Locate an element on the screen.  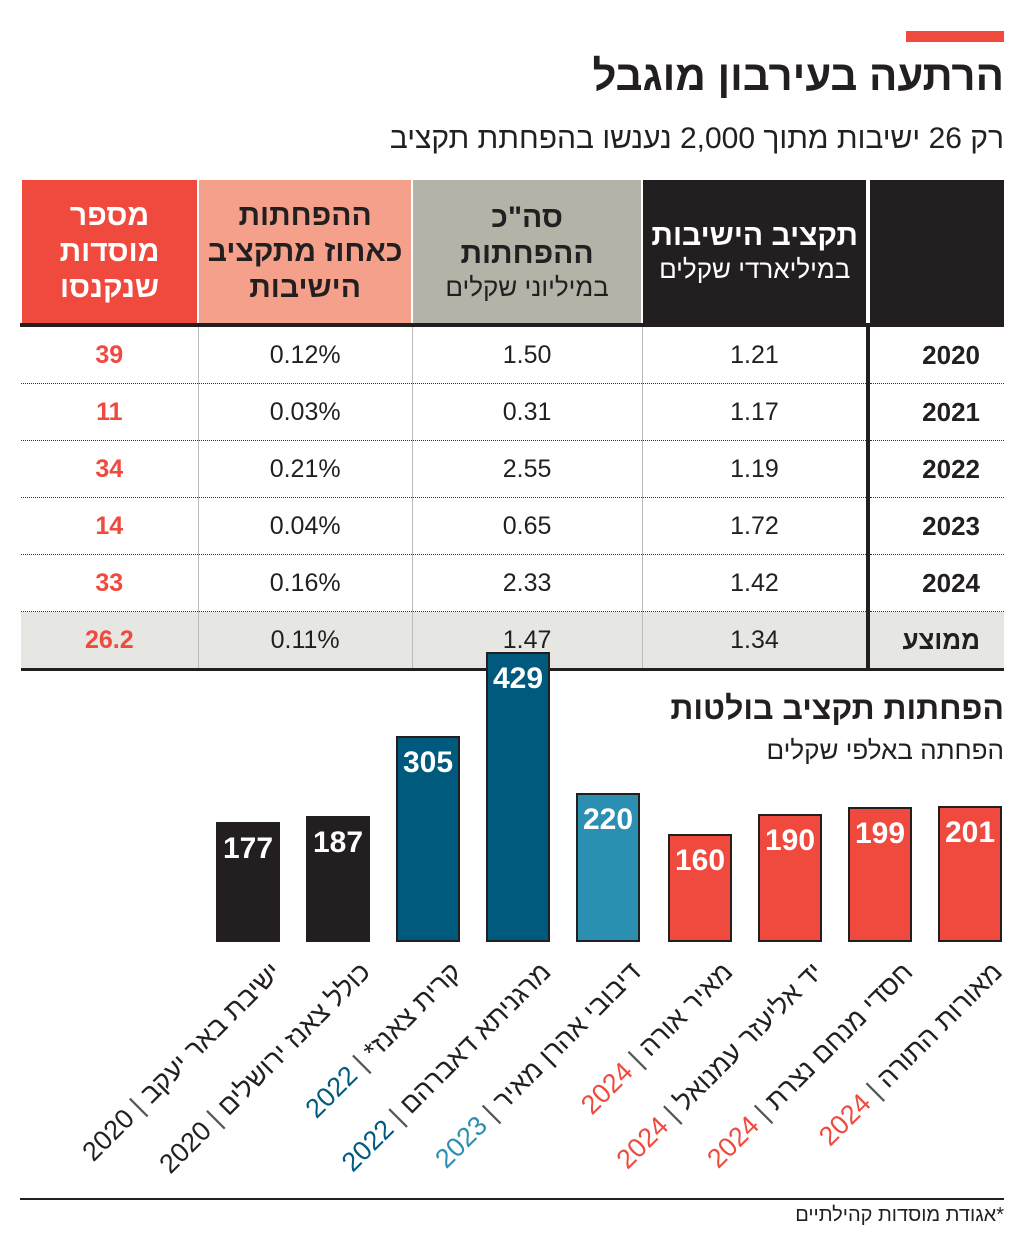
bar-value-label: 201 is located at coordinates (970, 833).